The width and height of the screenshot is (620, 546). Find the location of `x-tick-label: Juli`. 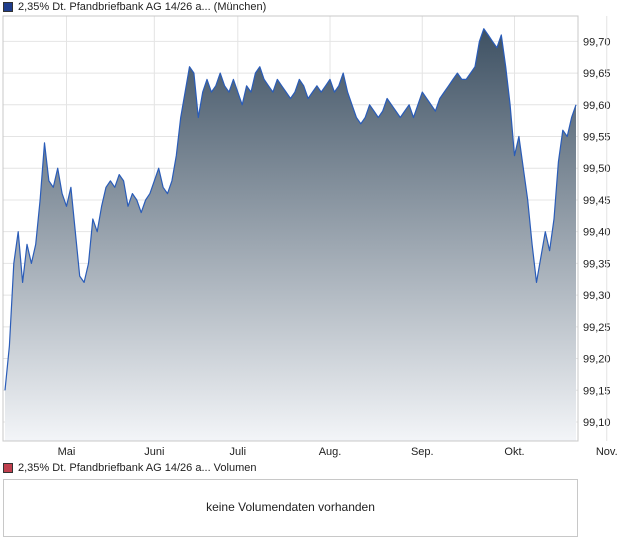

x-tick-label: Juli is located at coordinates (238, 452).